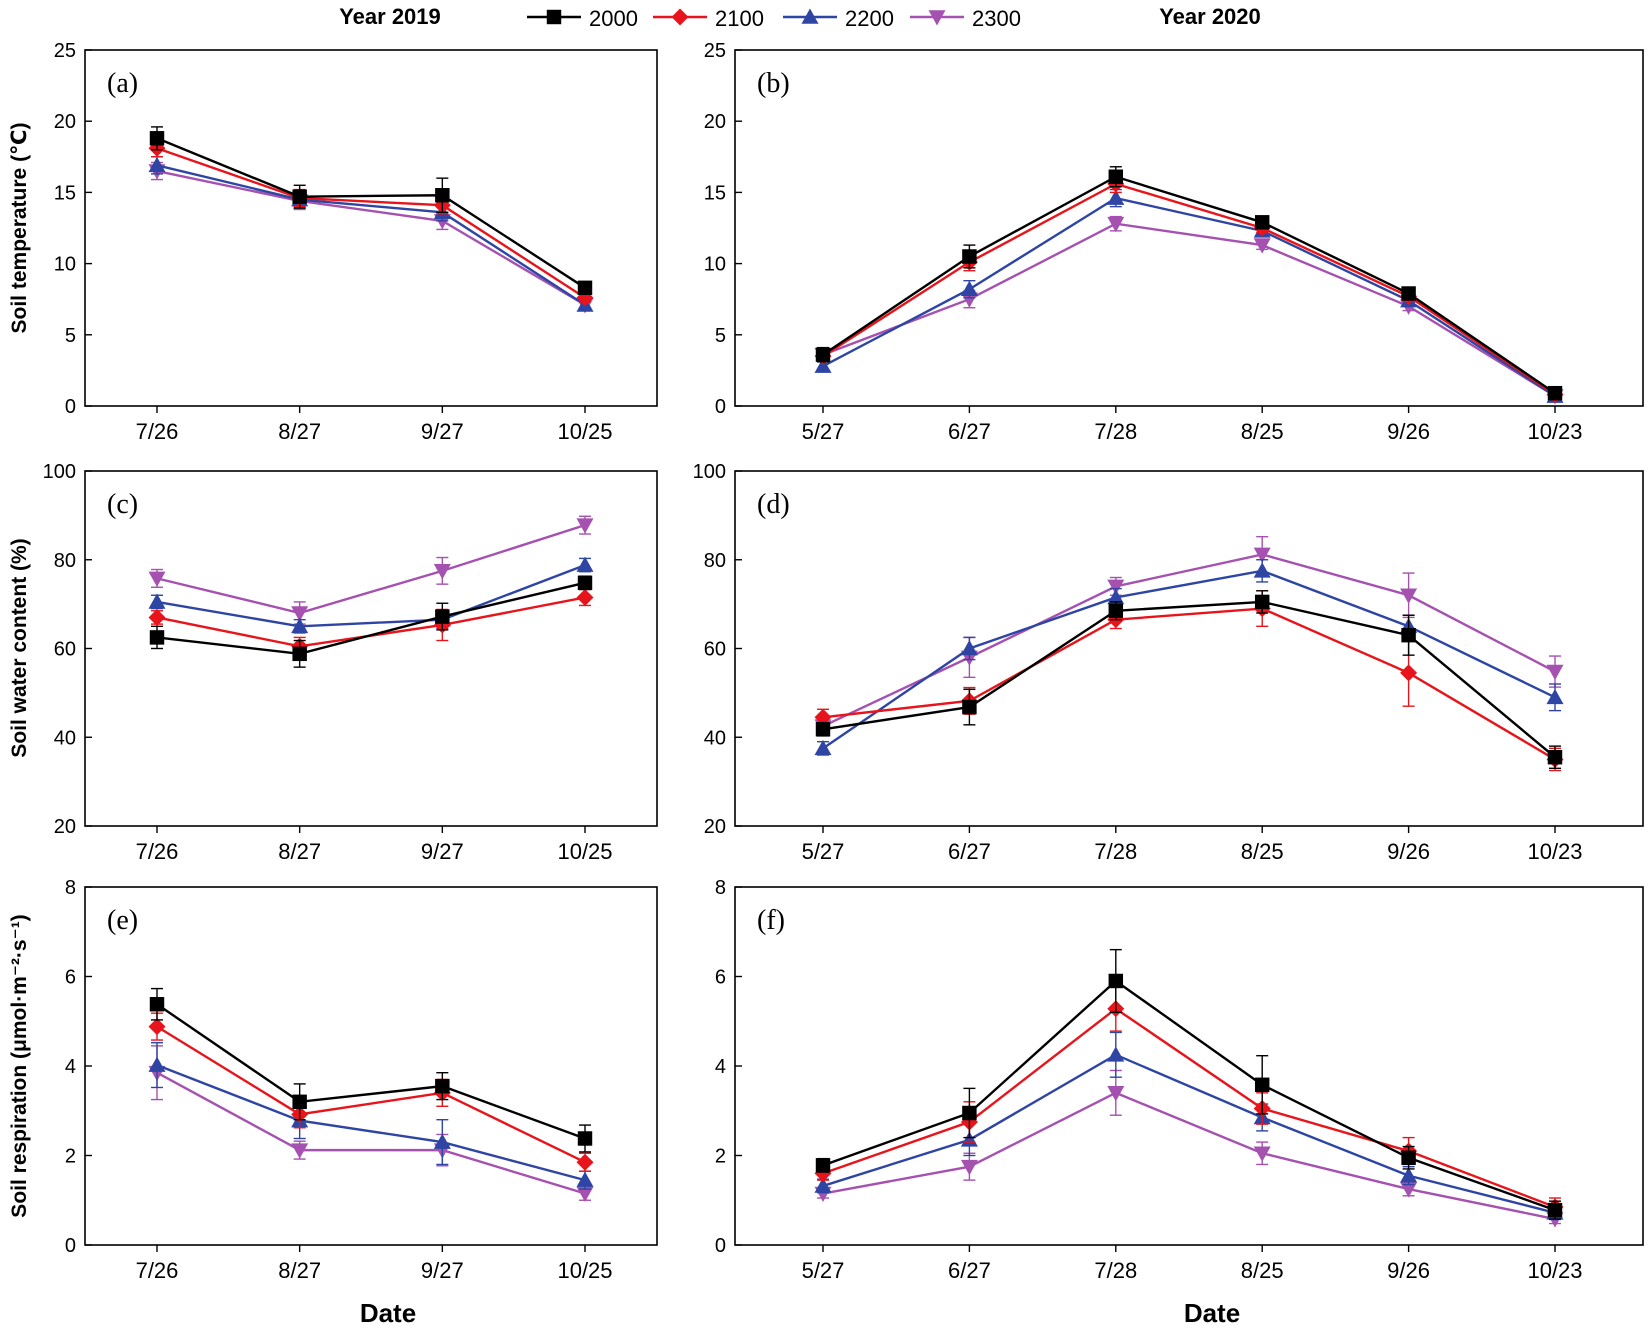 This screenshot has width=1650, height=1332. I want to click on y-tick-label: 6, so click(70, 978).